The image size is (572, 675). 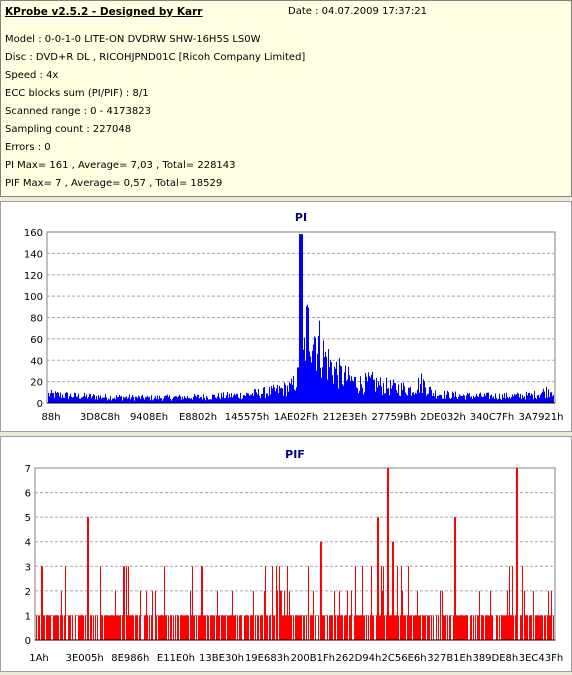 I want to click on y-tick-label: 5, so click(x=28, y=518).